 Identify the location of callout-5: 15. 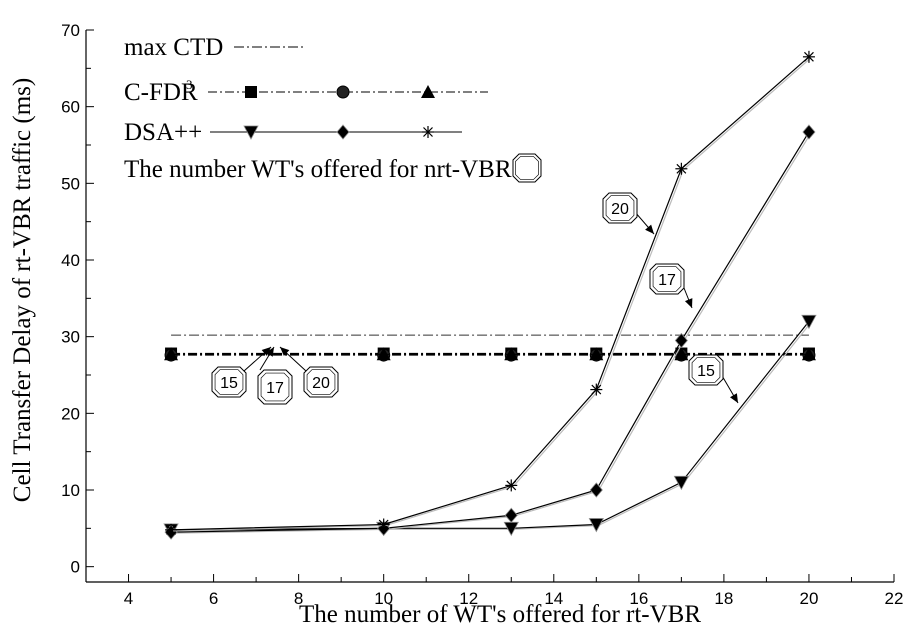
(713, 379).